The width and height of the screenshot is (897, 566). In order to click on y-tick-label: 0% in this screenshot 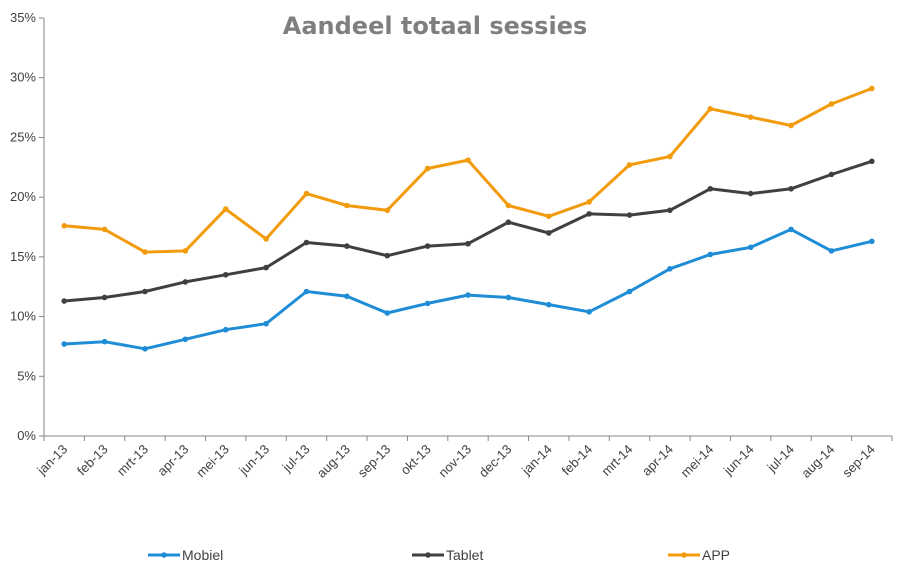, I will do `click(26, 435)`.